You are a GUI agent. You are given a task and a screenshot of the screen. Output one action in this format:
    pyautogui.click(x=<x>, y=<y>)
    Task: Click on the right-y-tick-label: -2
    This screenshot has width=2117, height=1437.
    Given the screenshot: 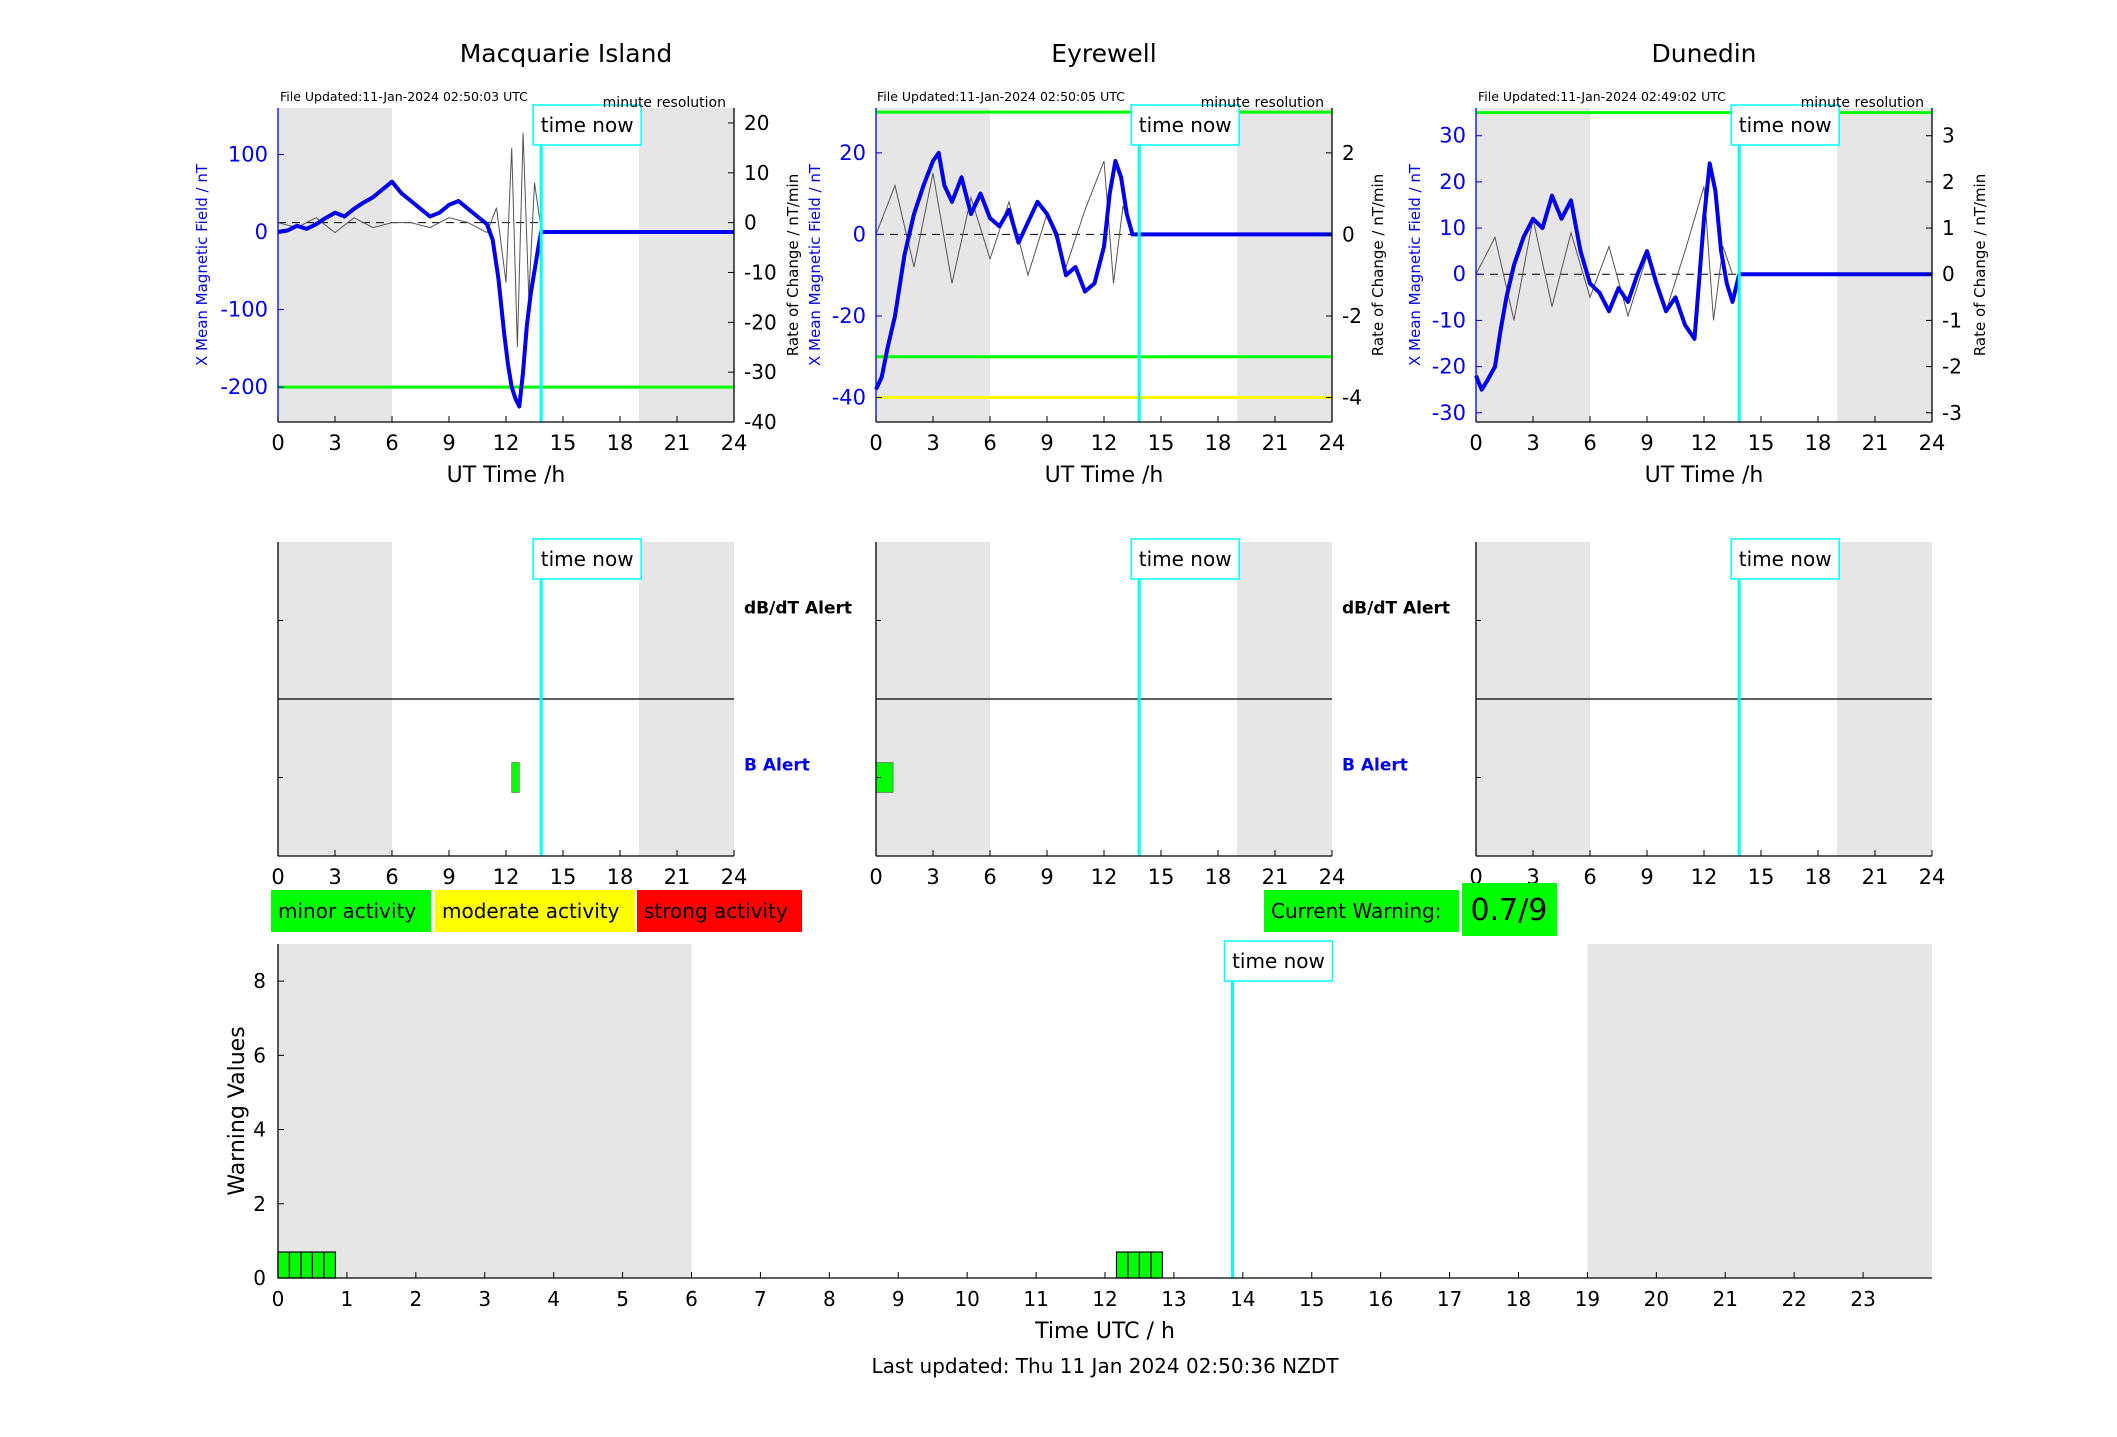 What is the action you would take?
    pyautogui.click(x=1352, y=316)
    